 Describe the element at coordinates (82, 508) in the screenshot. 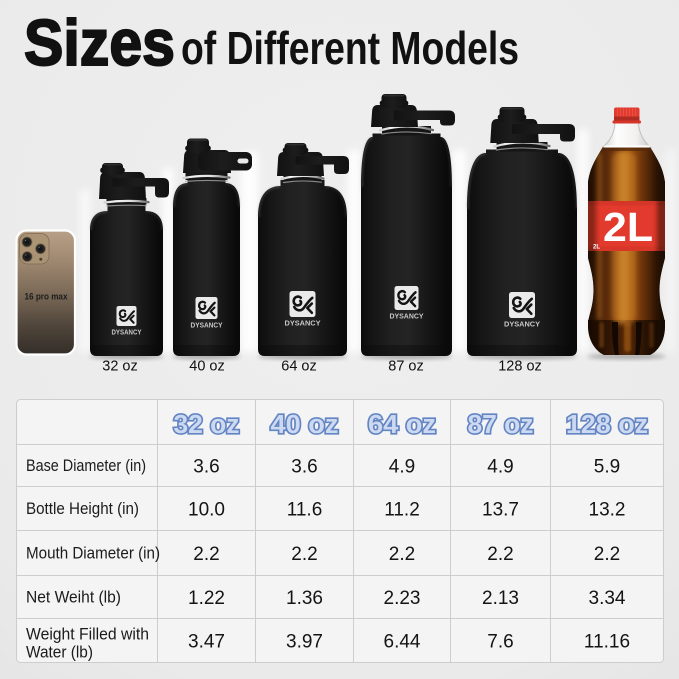

I see `svg-text: Bottle Height (in)` at that location.